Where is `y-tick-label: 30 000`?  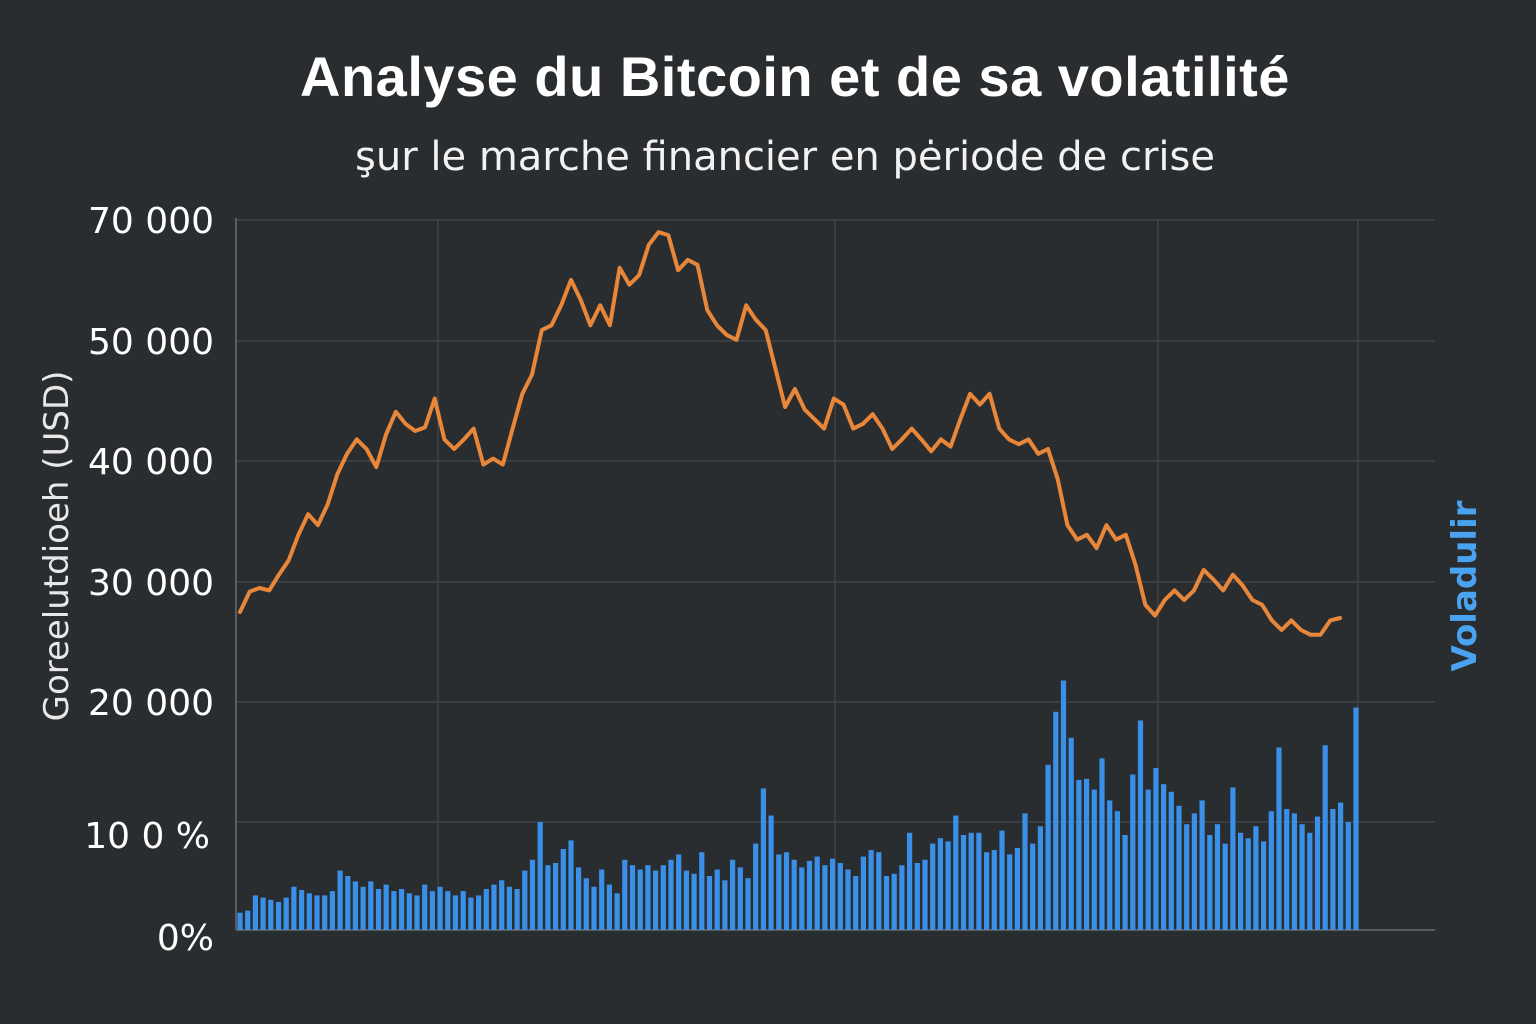
y-tick-label: 30 000 is located at coordinates (151, 583).